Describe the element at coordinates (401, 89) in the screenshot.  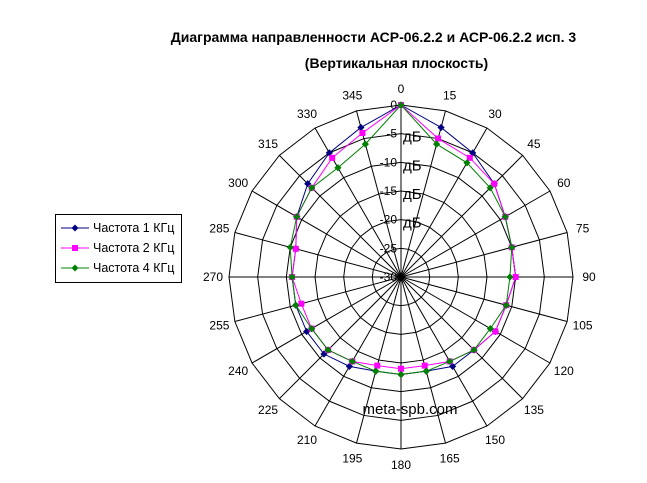
I see `angle-label: 0` at that location.